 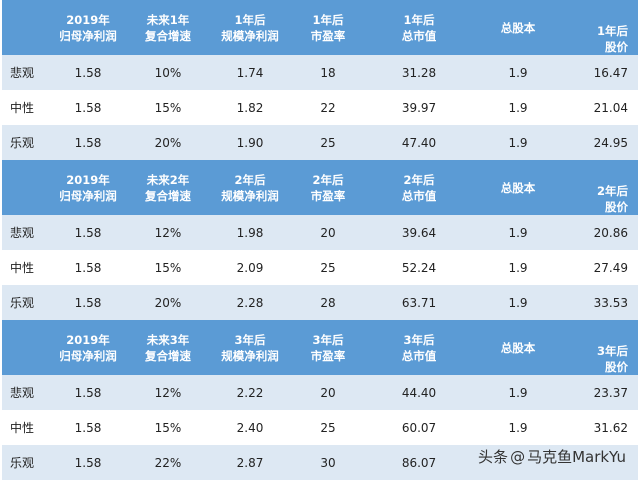 I want to click on header-cell: 2年后 规模净利润, so click(x=250, y=187).